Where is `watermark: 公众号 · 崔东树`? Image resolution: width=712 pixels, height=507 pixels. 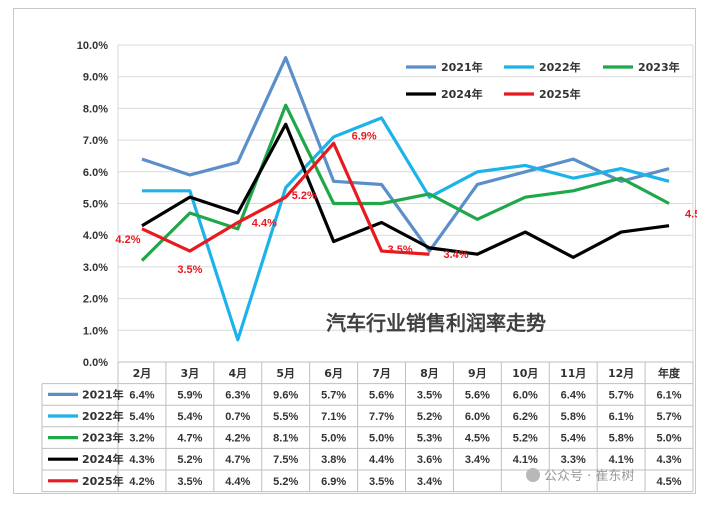
watermark: 公众号 · 崔东树 is located at coordinates (580, 474).